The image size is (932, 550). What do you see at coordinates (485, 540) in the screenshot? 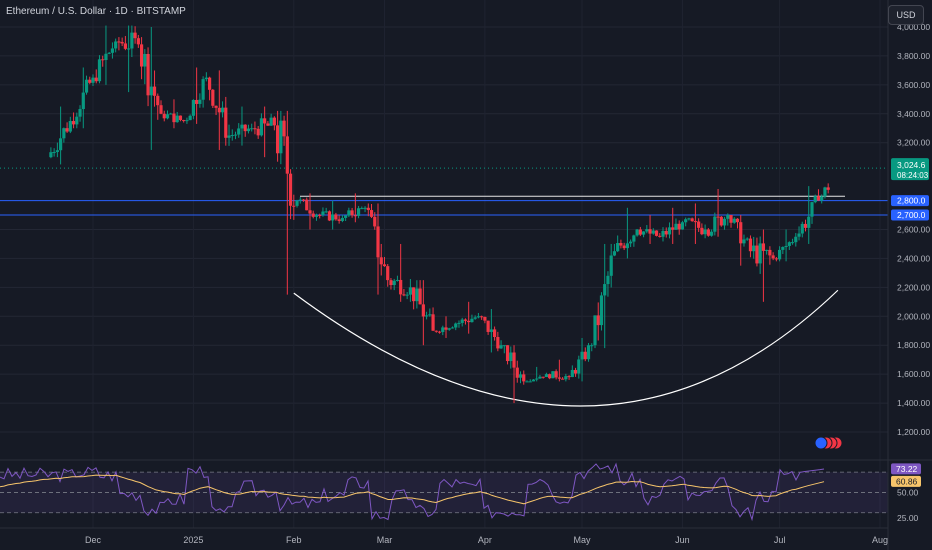
I see `time-tick-label: Apr` at bounding box center [485, 540].